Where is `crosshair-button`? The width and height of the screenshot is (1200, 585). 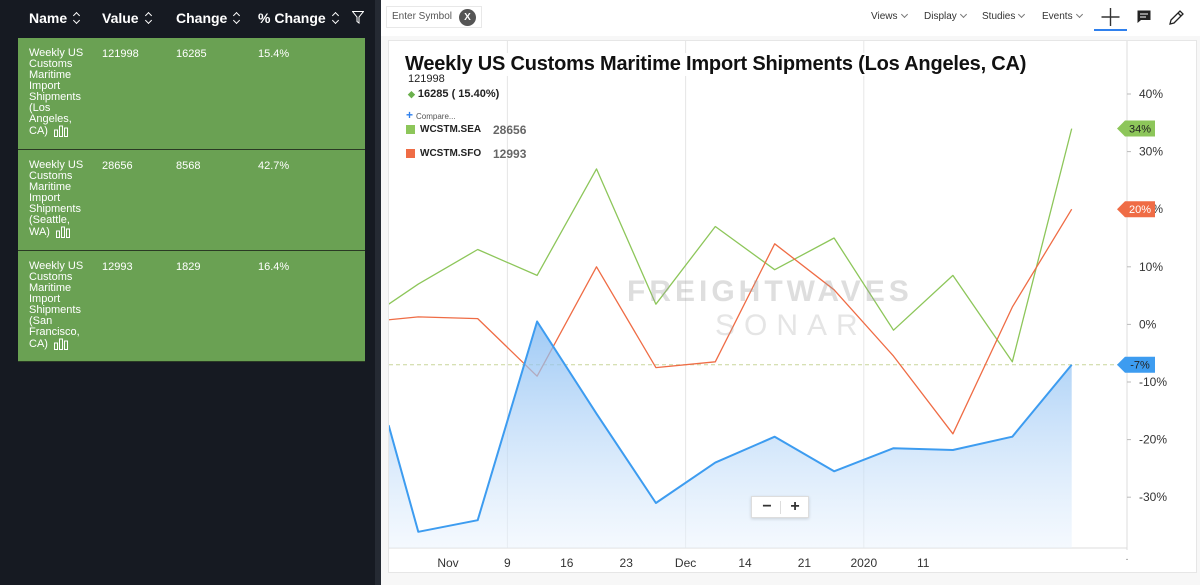
crosshair-button is located at coordinates (1110, 17).